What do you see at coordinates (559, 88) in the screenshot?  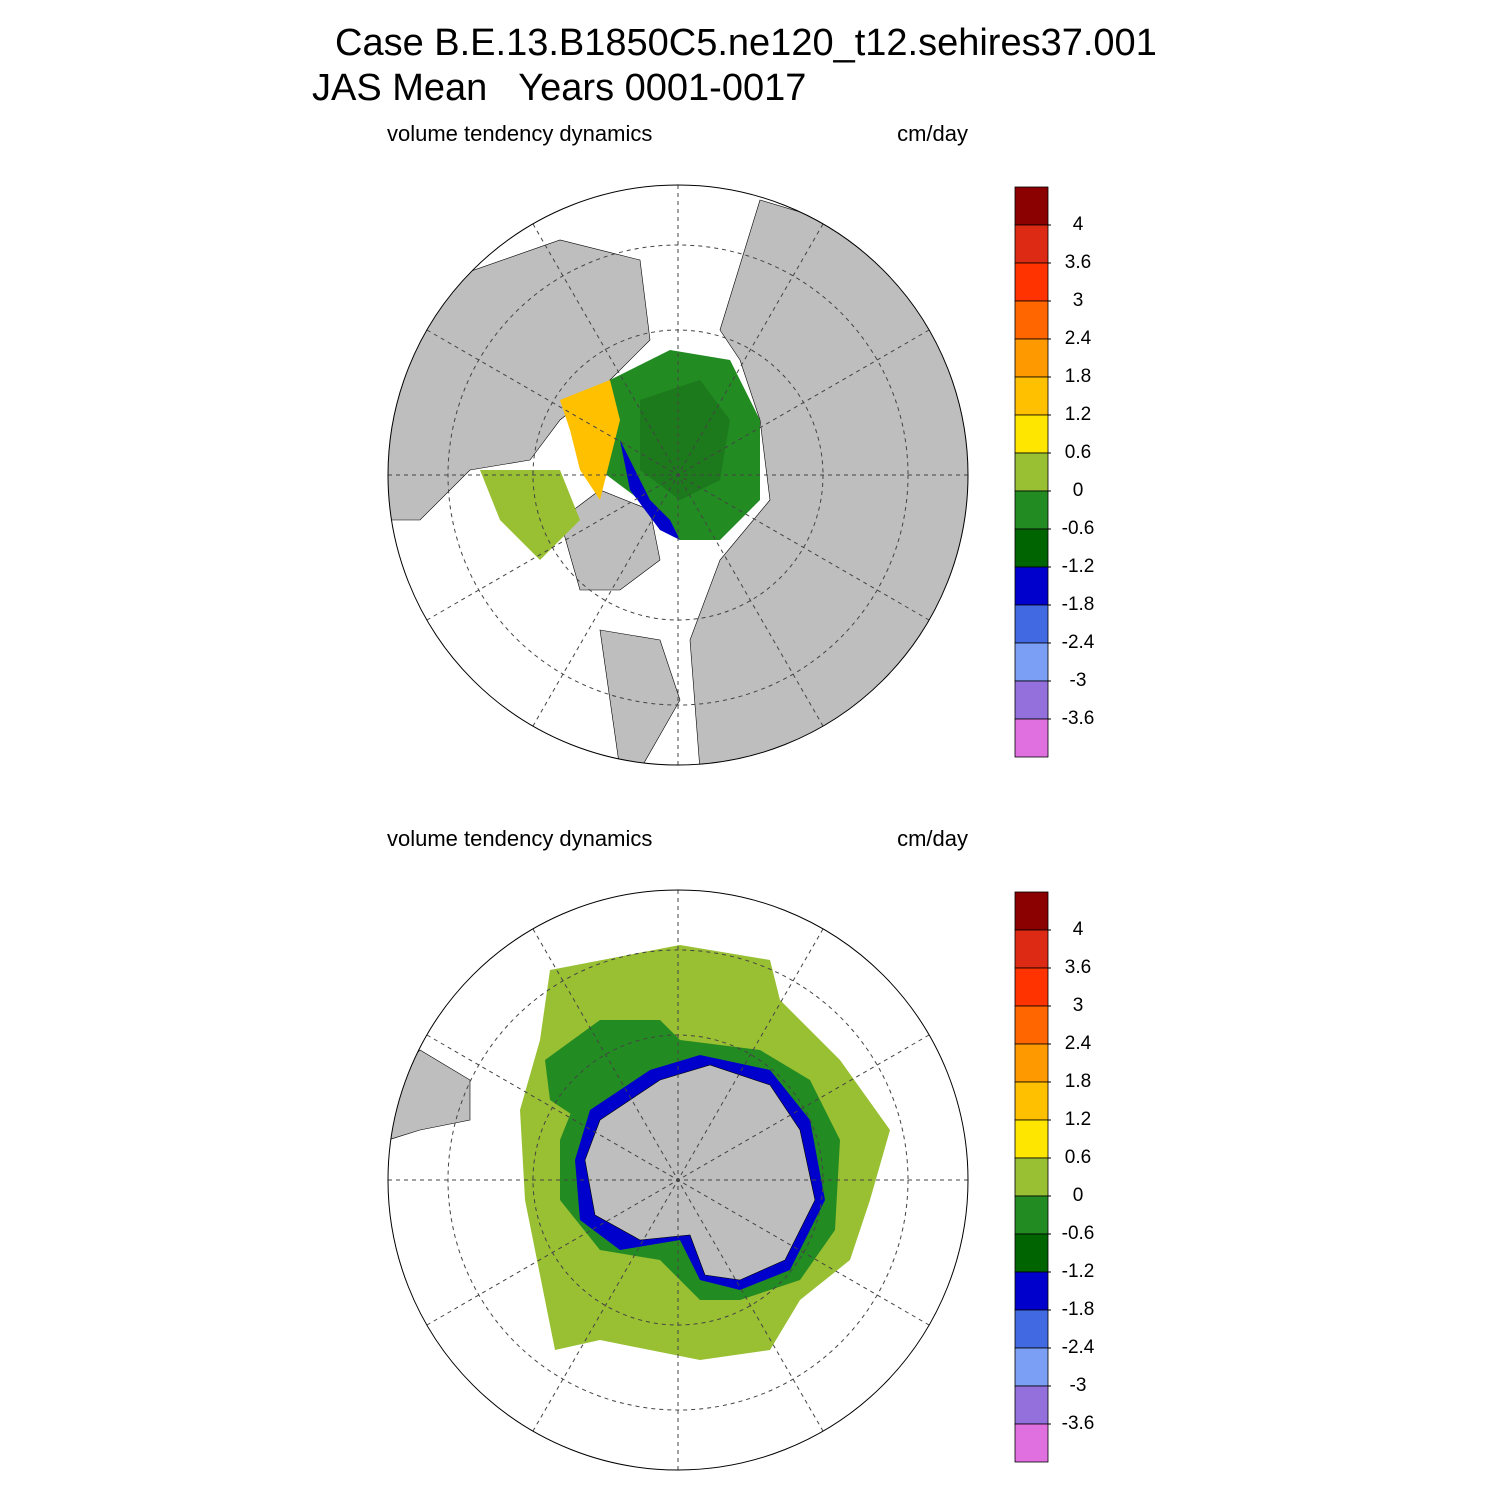 I see `title-line: JAS Mean Years 0001-0017` at bounding box center [559, 88].